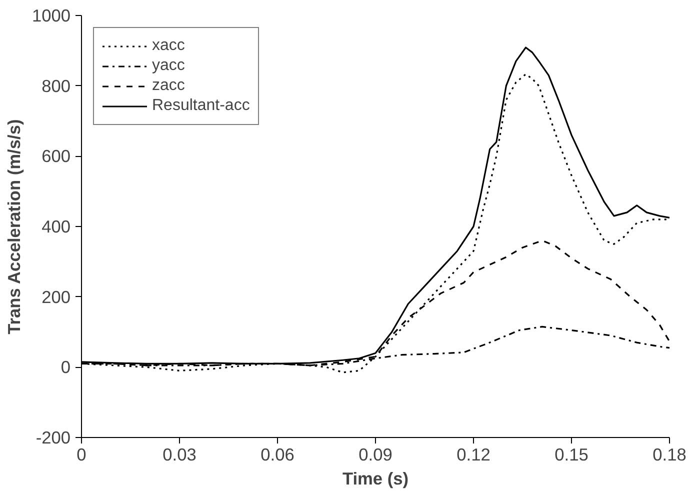 Image resolution: width=694 pixels, height=491 pixels. Describe the element at coordinates (168, 46) in the screenshot. I see `legend-label: xacc` at that location.